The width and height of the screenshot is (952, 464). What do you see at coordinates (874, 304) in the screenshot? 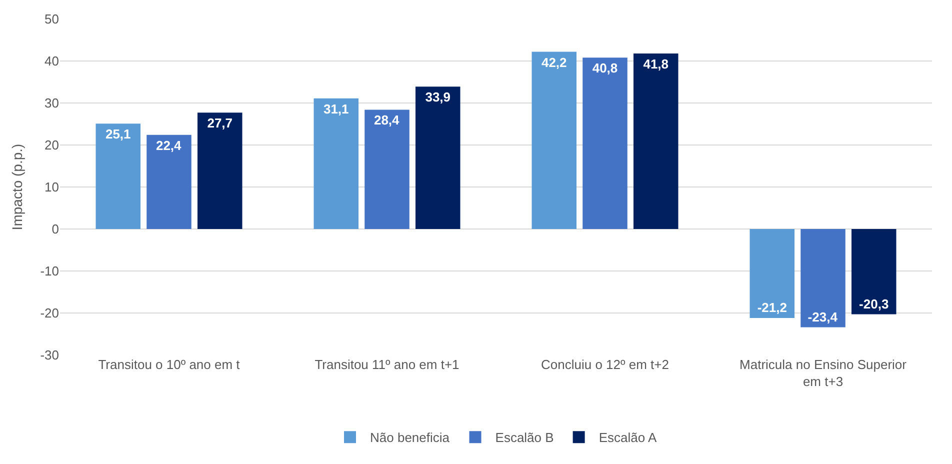
I see `data-label: -20,3` at bounding box center [874, 304].